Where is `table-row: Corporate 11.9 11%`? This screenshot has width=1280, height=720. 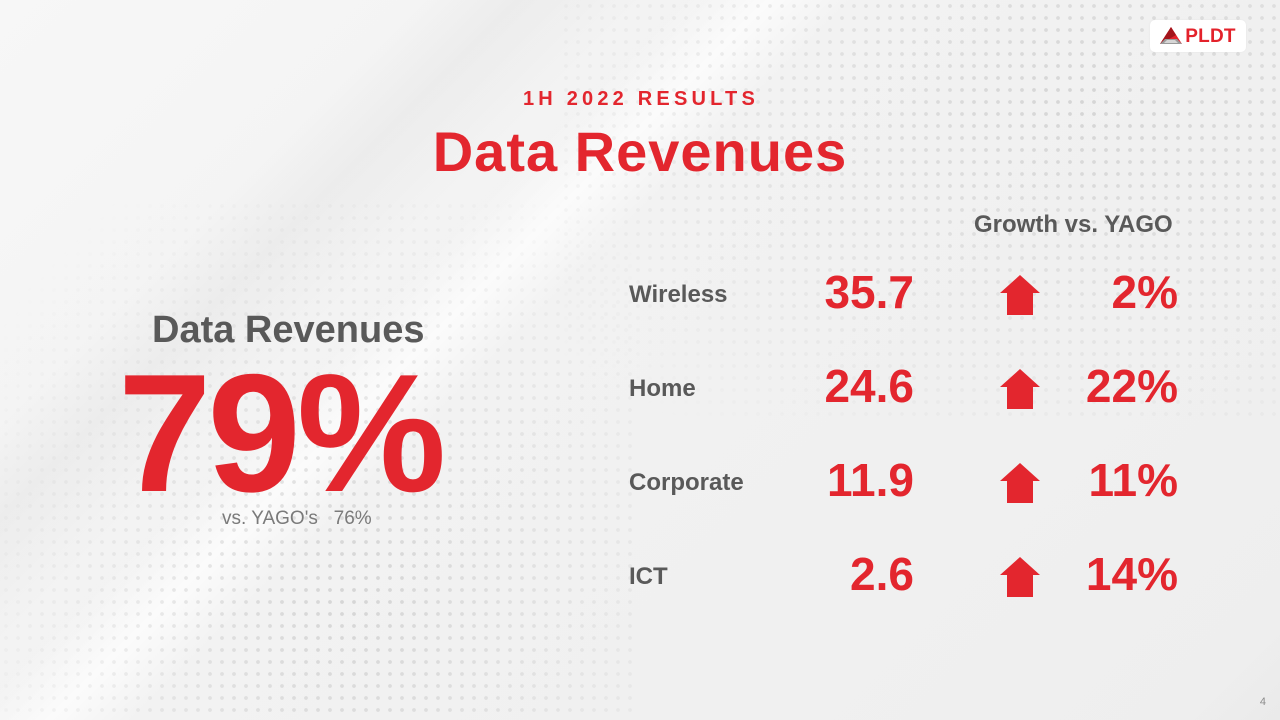 table-row: Corporate 11.9 11% is located at coordinates (908, 484).